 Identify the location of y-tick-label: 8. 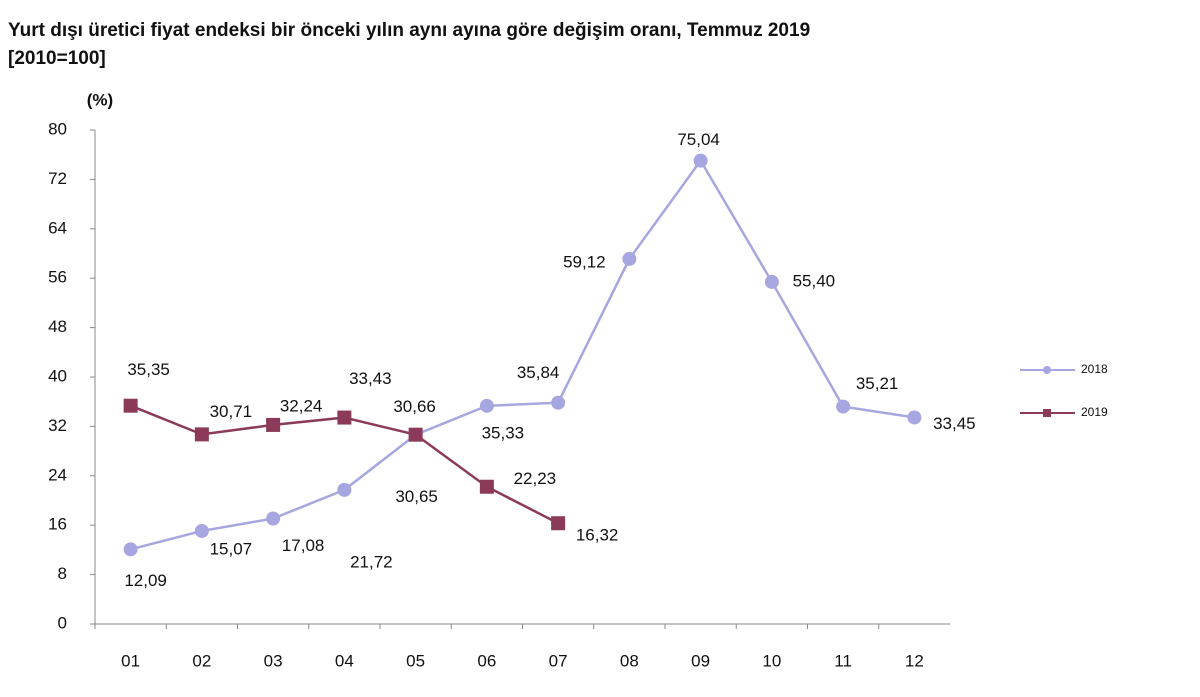
(62, 573).